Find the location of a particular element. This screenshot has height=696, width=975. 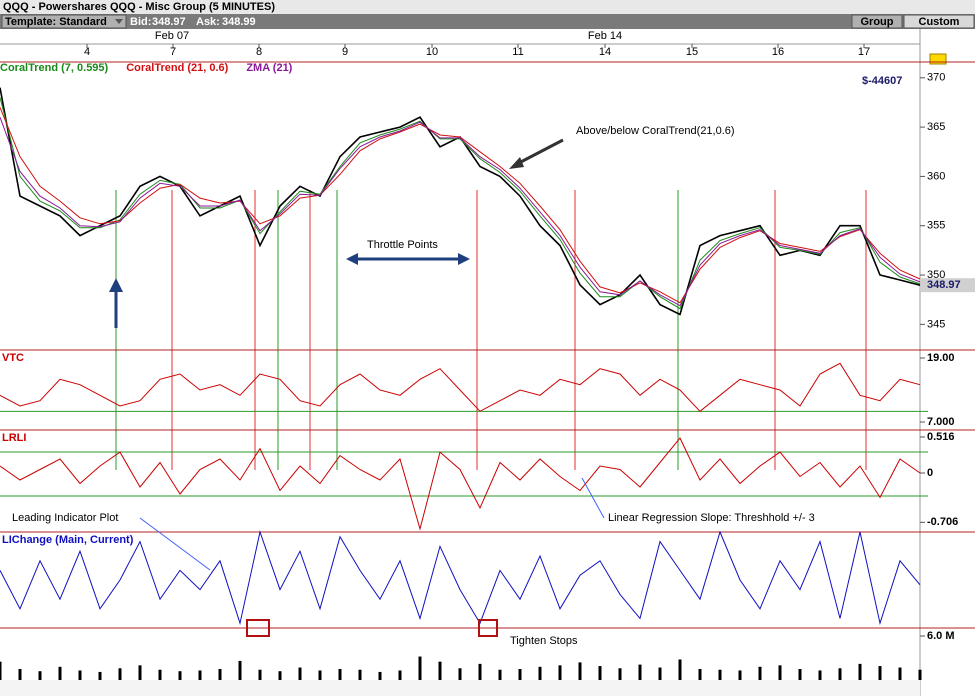

group-button is located at coordinates (877, 21).